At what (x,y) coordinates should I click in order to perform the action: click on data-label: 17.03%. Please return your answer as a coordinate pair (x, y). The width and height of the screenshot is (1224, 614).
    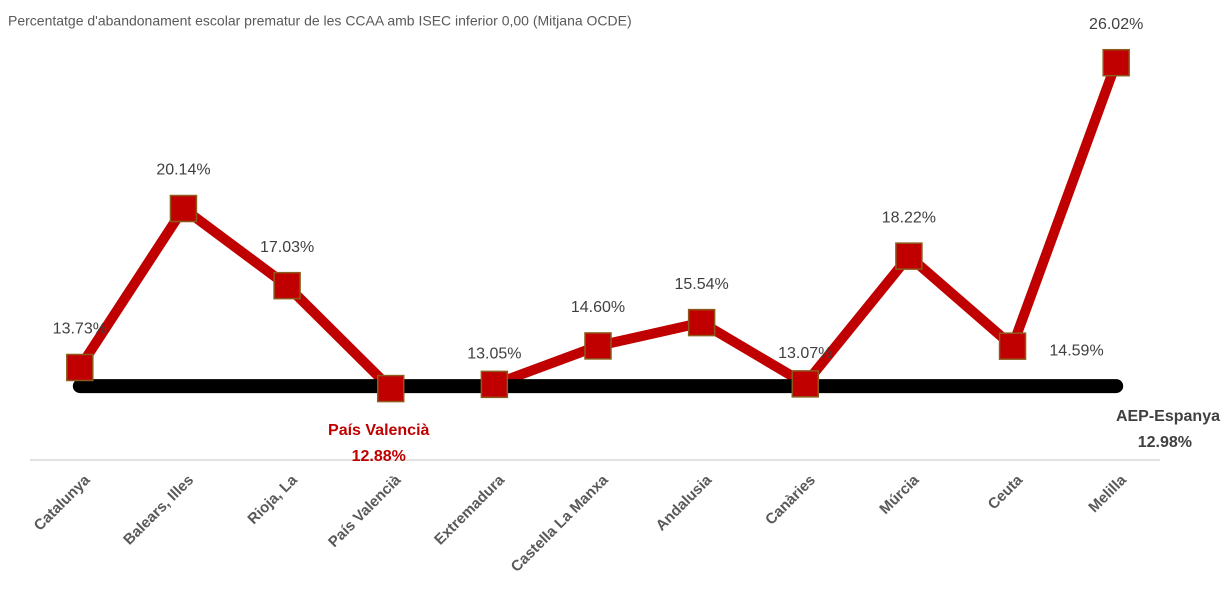
    Looking at the image, I should click on (287, 247).